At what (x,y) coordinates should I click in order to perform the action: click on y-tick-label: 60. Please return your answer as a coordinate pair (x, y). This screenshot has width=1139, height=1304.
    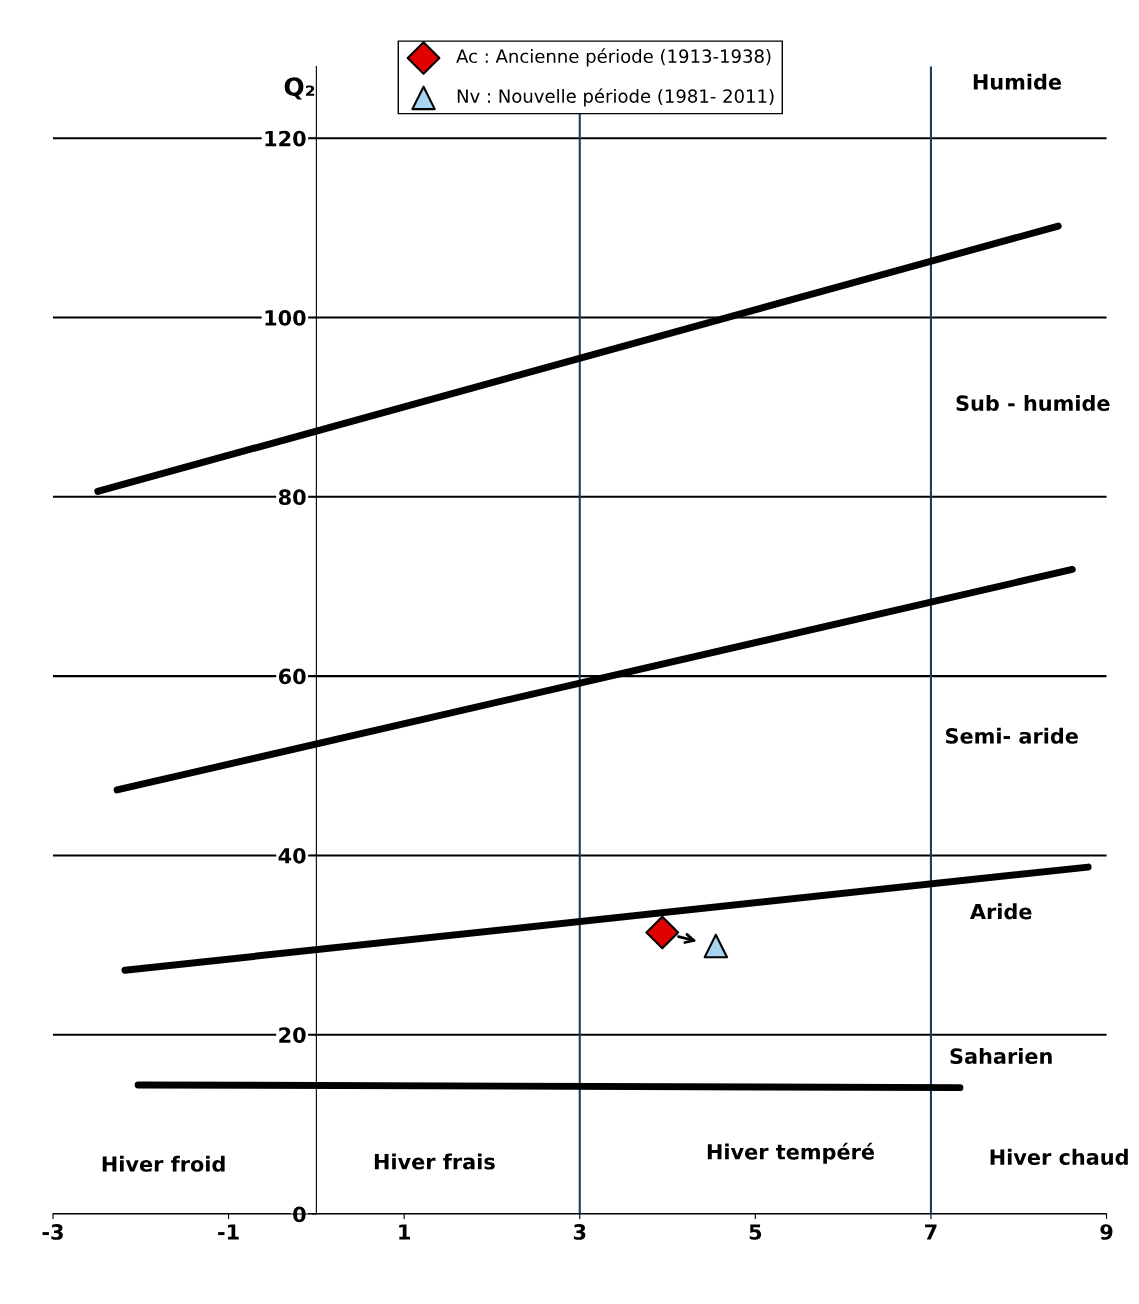
    Looking at the image, I should click on (292, 676).